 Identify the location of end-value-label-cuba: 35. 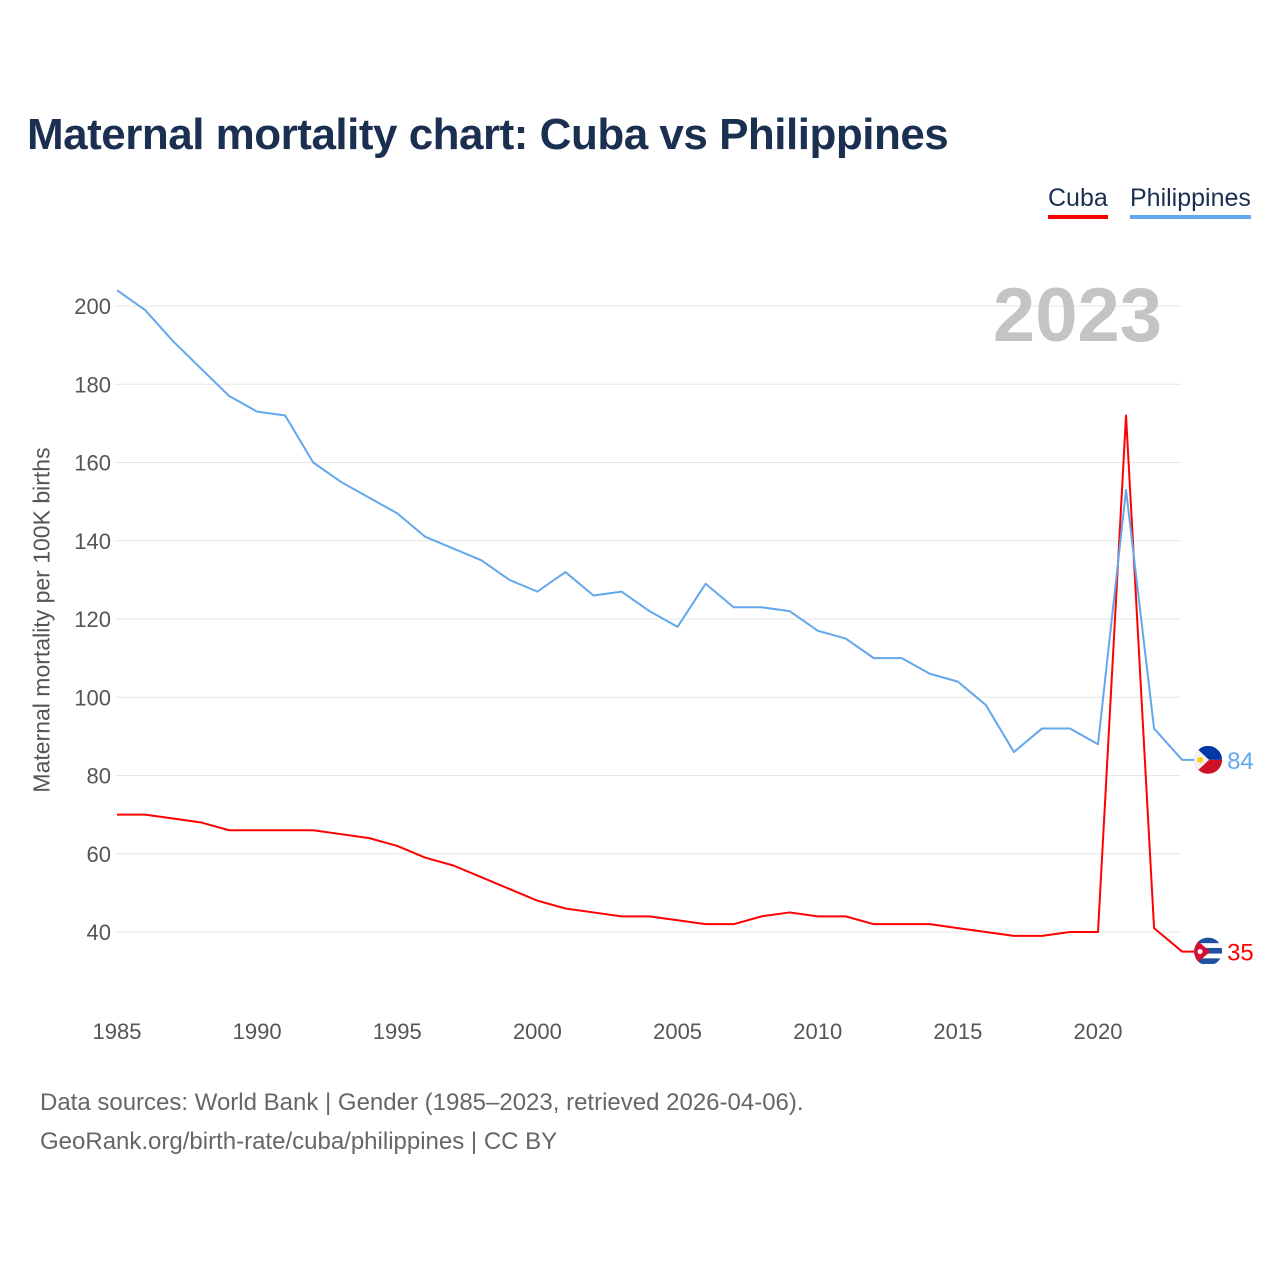
(1240, 953).